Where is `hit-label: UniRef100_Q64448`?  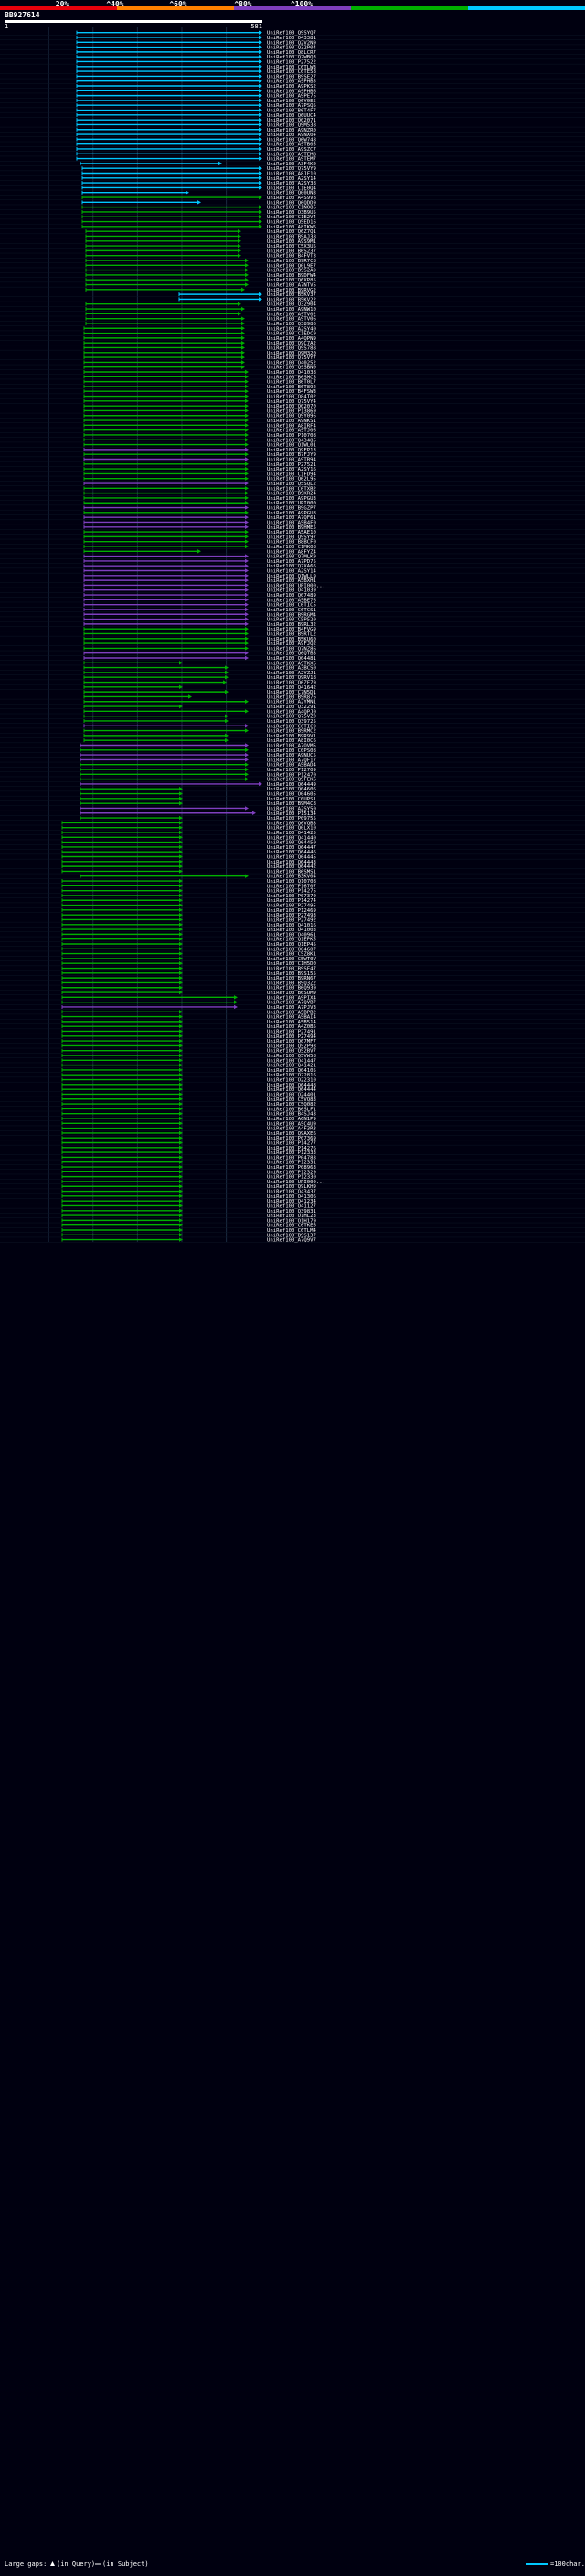 hit-label: UniRef100_Q64448 is located at coordinates (292, 1085).